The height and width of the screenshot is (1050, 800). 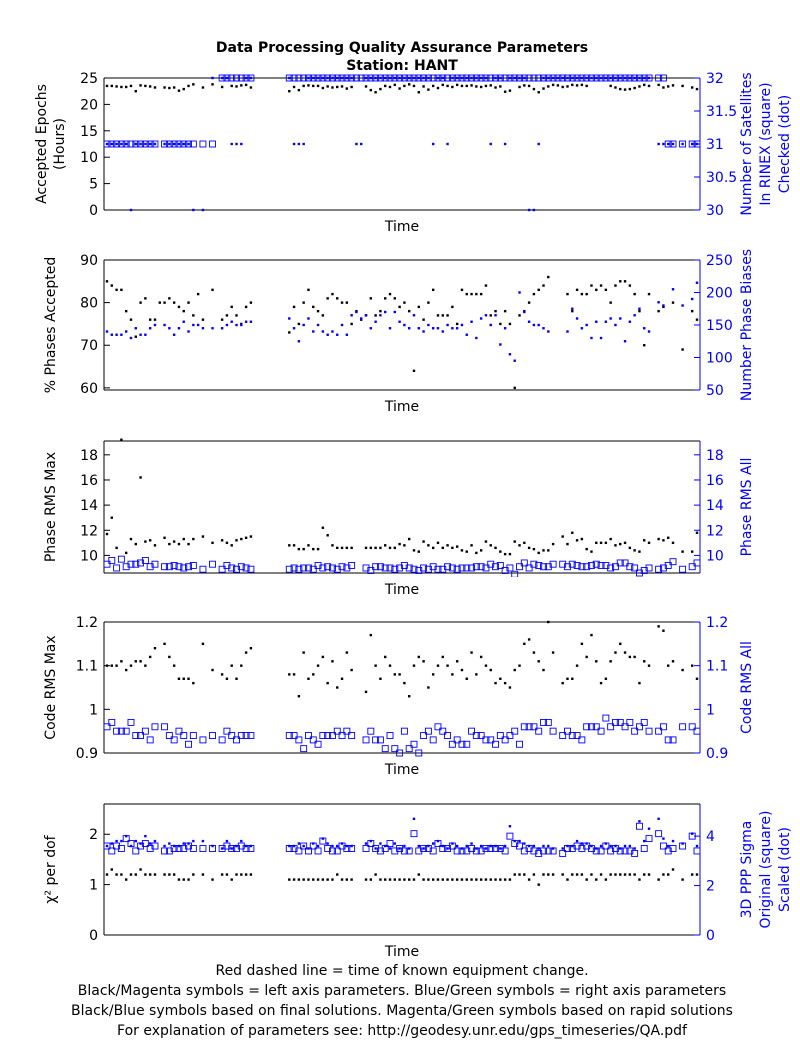 What do you see at coordinates (89, 506) in the screenshot?
I see `left-tick-label: 14` at bounding box center [89, 506].